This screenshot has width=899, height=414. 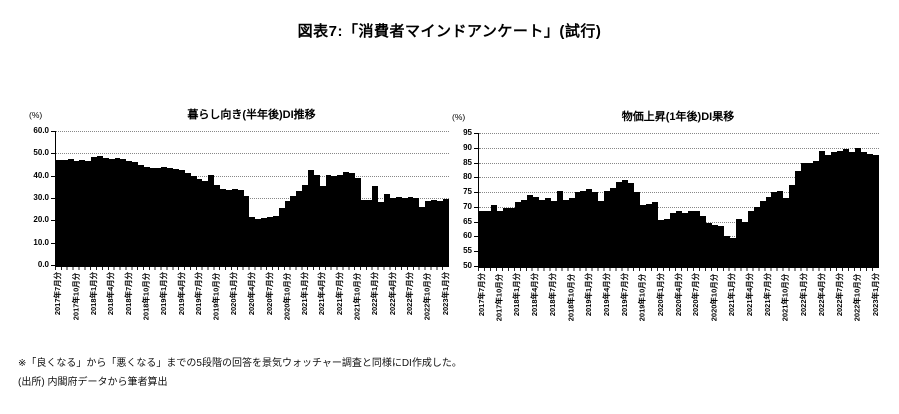 What do you see at coordinates (41, 130) in the screenshot?
I see `y-axis-label: 60.0` at bounding box center [41, 130].